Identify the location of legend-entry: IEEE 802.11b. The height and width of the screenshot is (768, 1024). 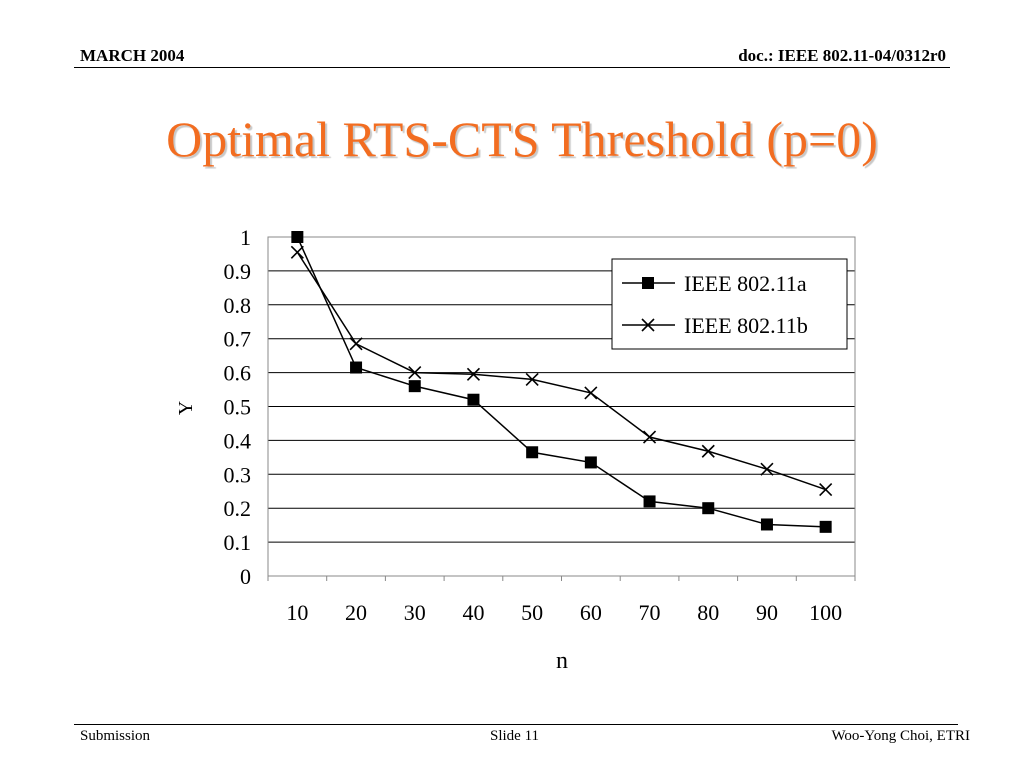
(715, 325).